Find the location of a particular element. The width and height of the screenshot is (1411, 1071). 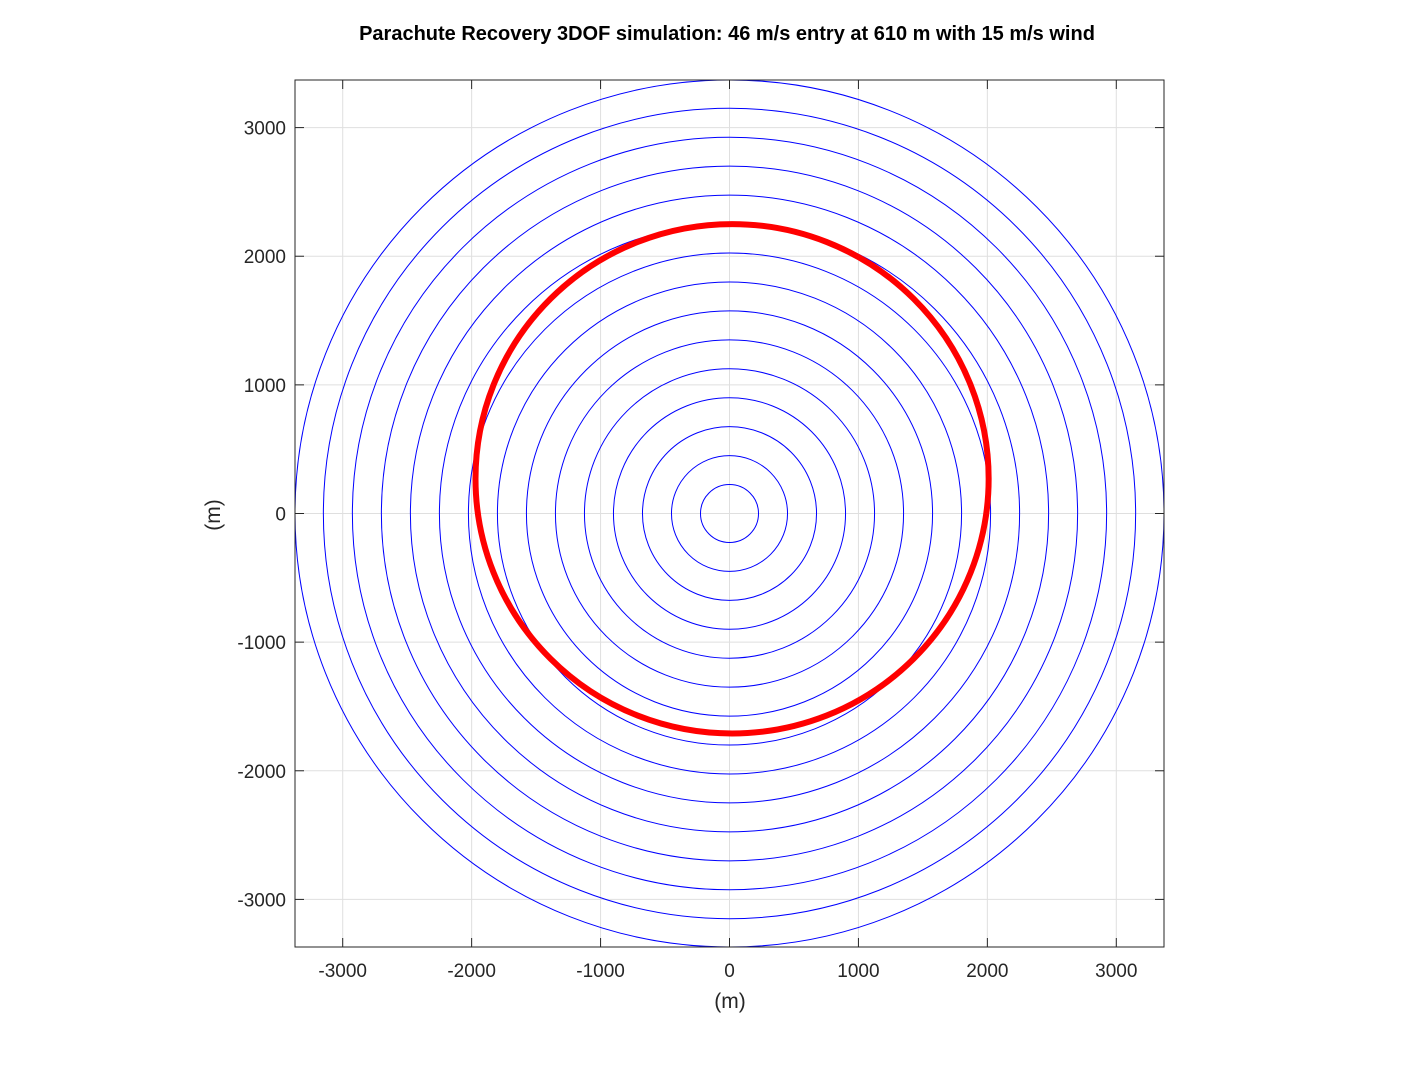

x-tick-label: -2000 is located at coordinates (471, 971).